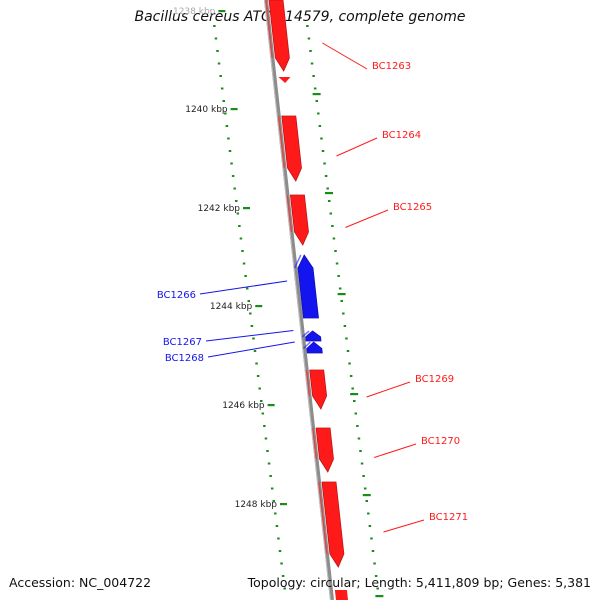 This screenshot has height=600, width=600. I want to click on scale-label: 1246 kbp, so click(243, 406).